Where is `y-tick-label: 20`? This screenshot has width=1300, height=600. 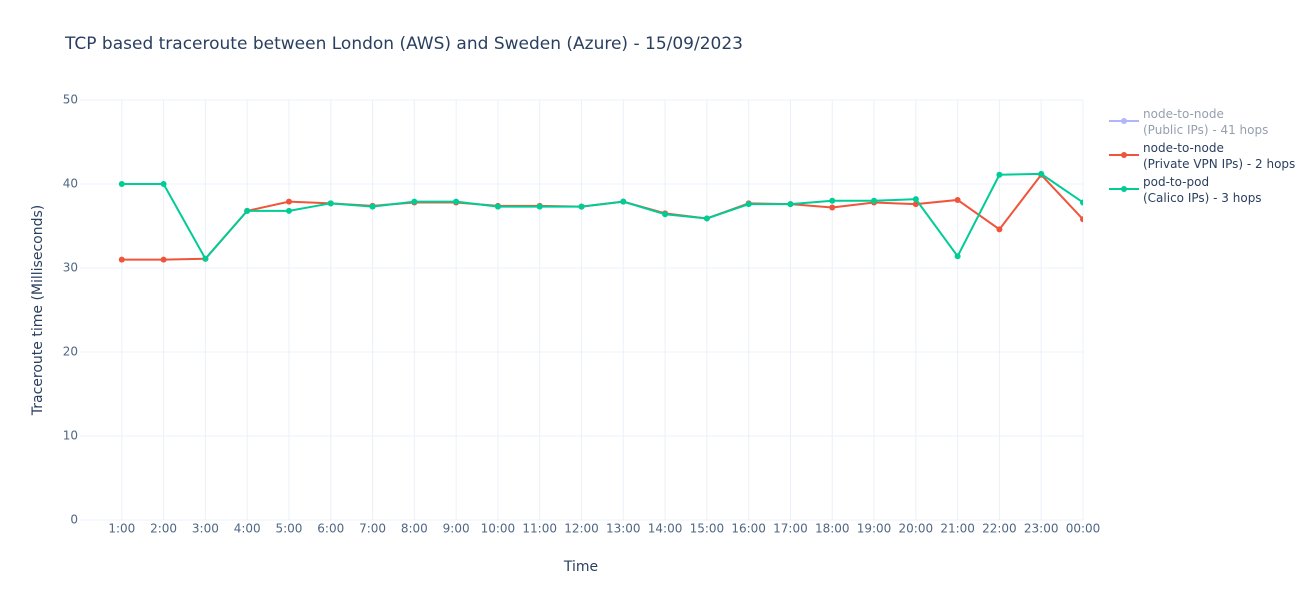 y-tick-label: 20 is located at coordinates (70, 352).